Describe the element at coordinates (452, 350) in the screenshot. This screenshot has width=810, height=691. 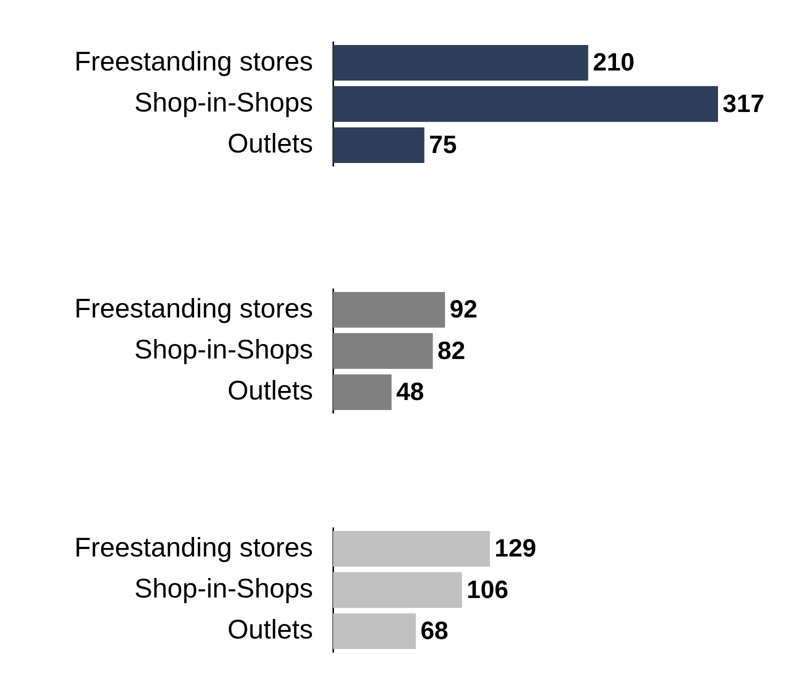
I see `data-label: 82` at that location.